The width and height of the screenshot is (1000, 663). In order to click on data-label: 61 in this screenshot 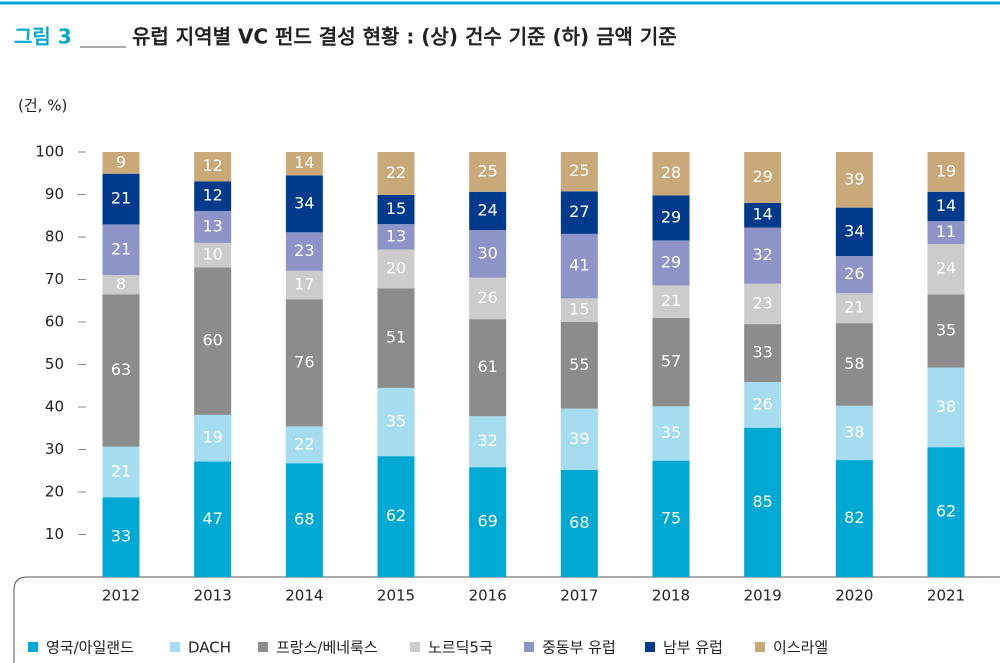, I will do `click(487, 366)`.